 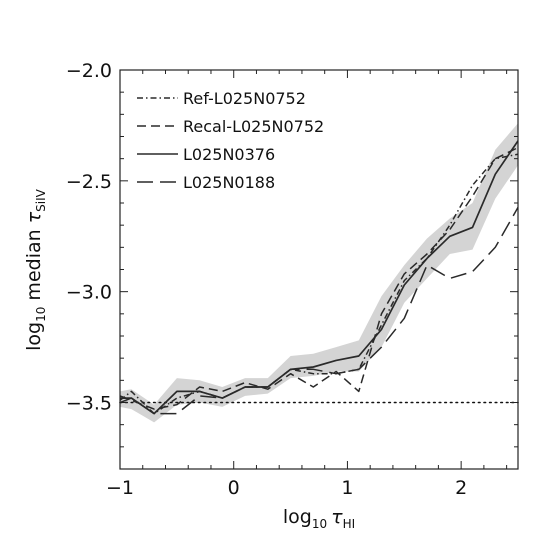 I want to click on y-tick-label: −2.0, so click(x=89, y=71).